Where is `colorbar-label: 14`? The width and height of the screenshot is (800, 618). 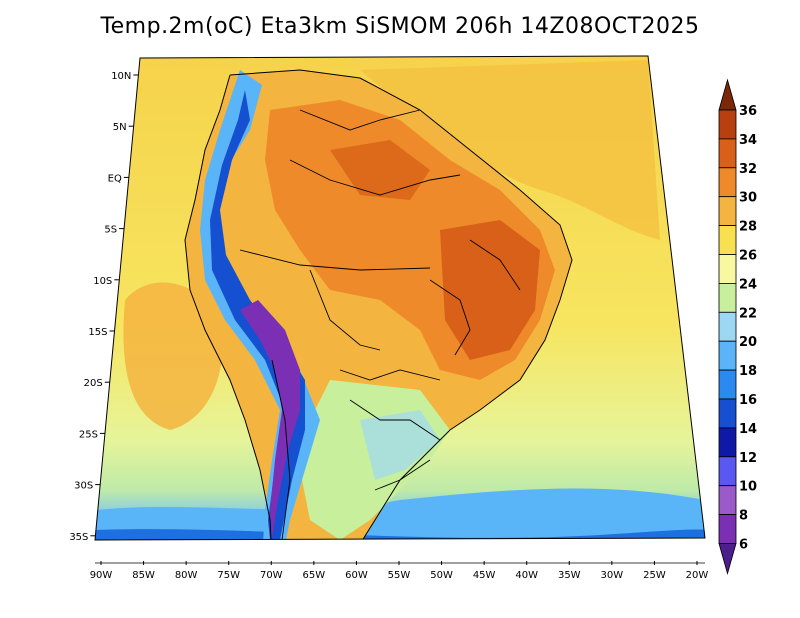 colorbar-label: 14 is located at coordinates (748, 429).